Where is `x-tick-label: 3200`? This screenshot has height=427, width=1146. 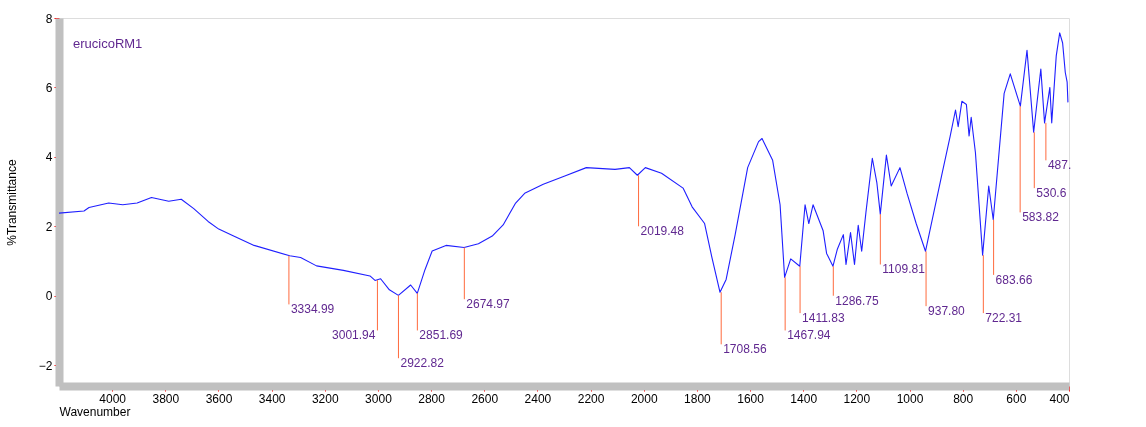 x-tick-label: 3200 is located at coordinates (325, 398).